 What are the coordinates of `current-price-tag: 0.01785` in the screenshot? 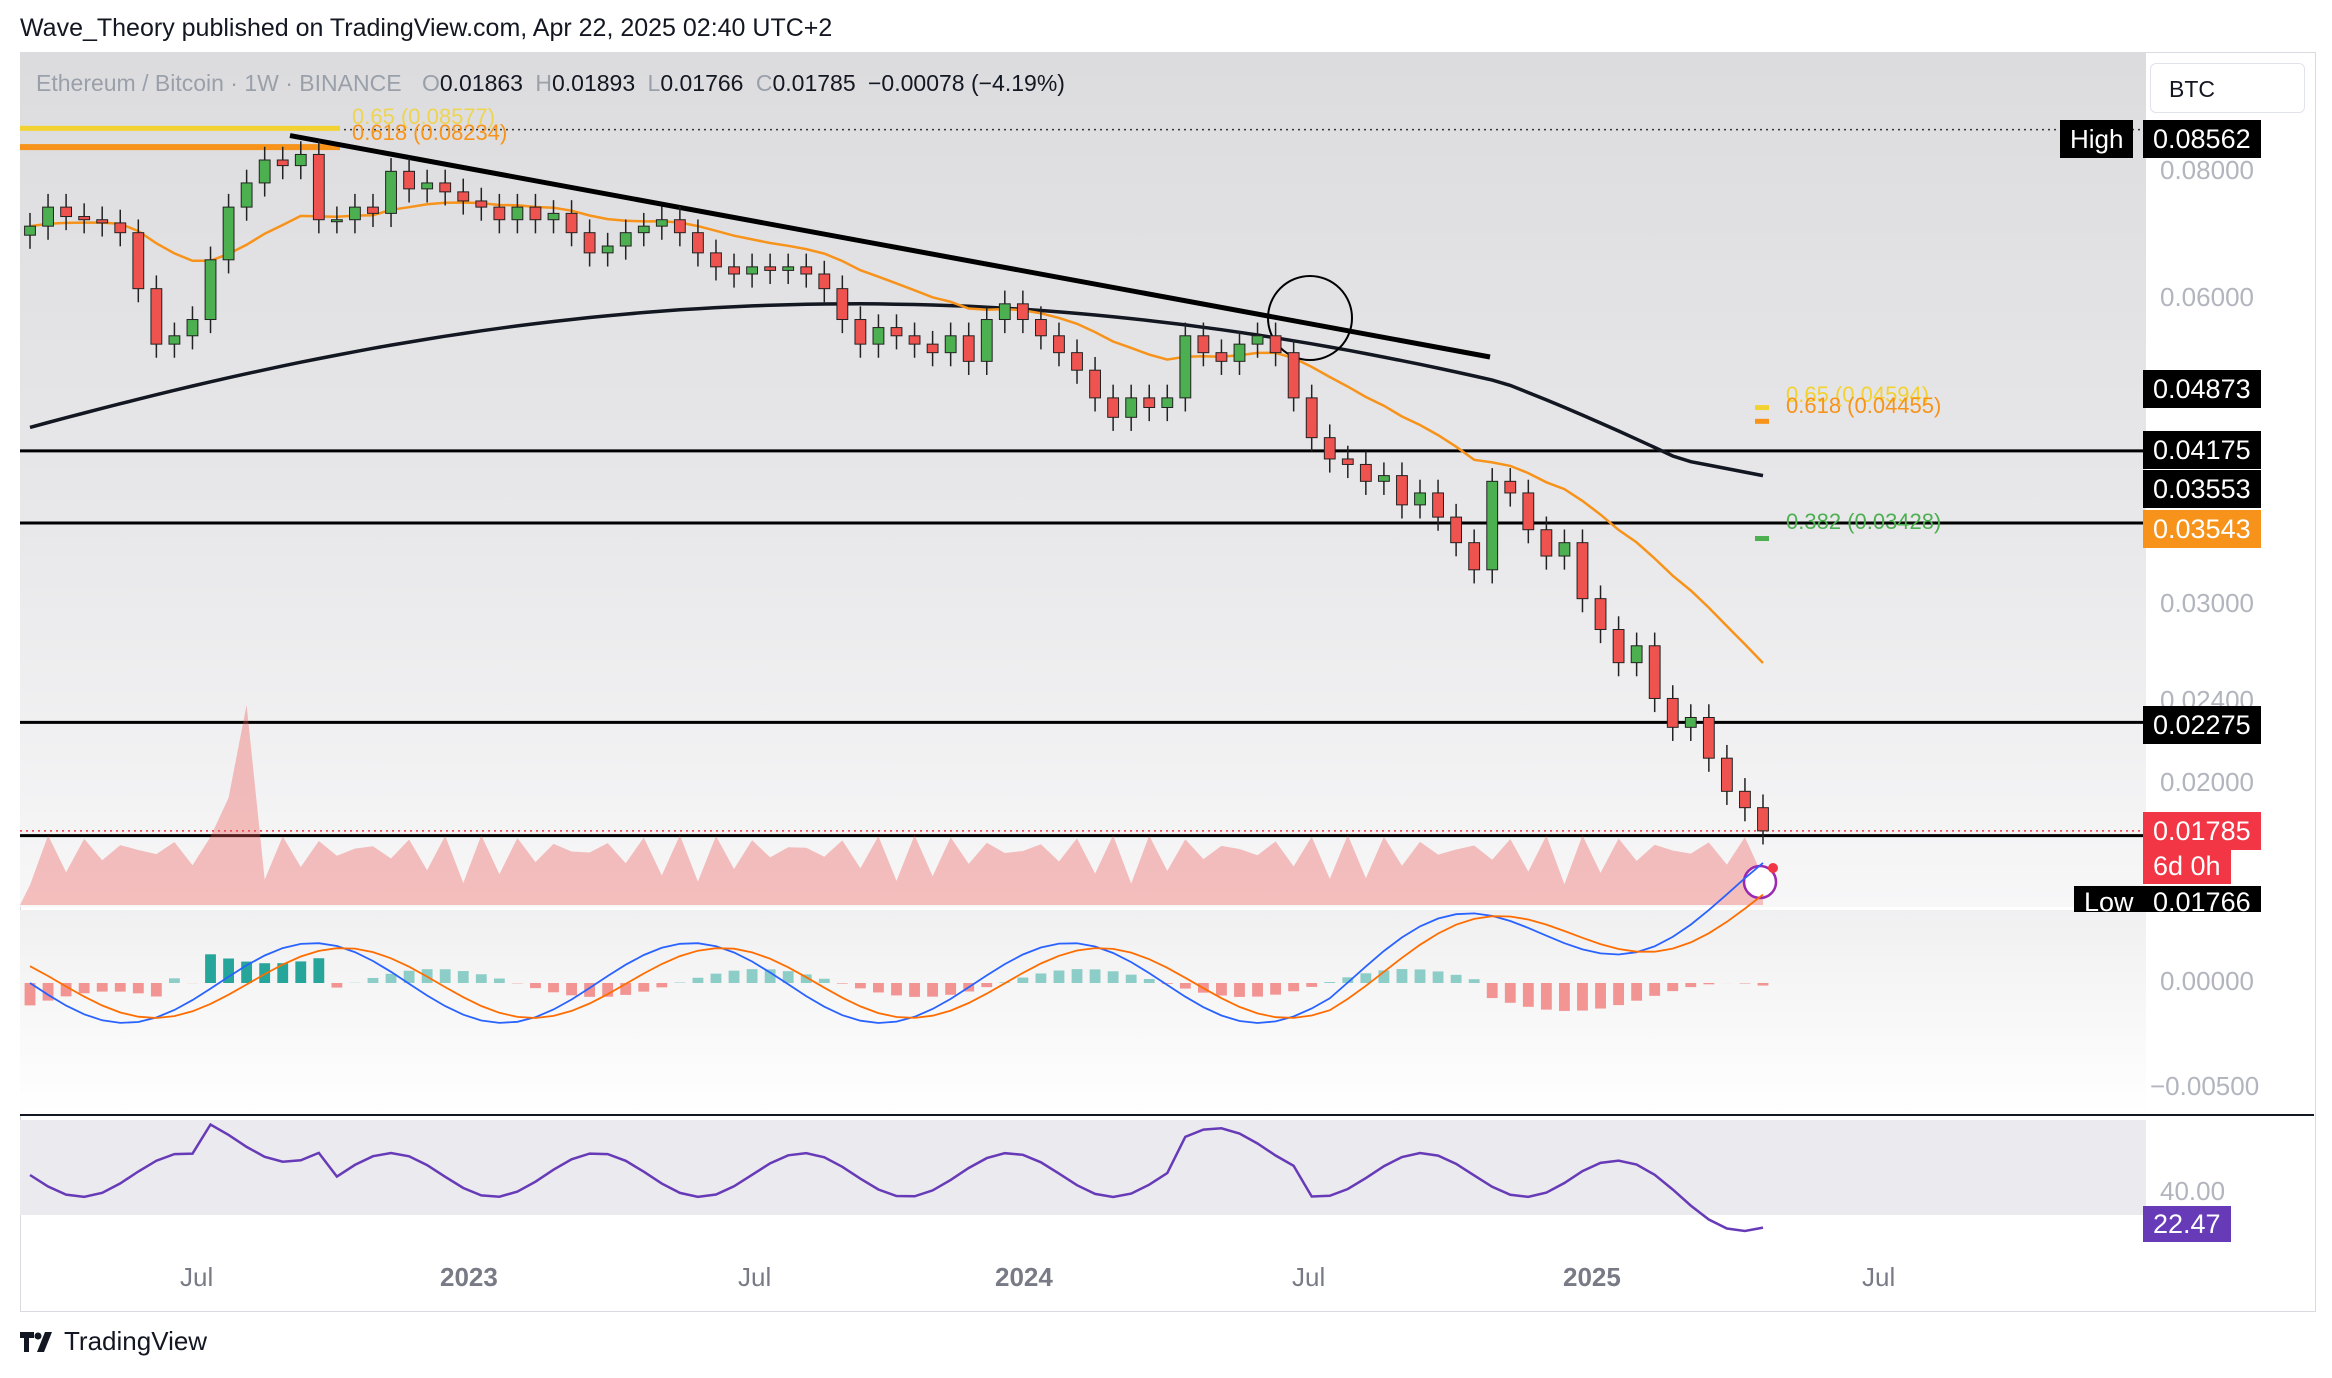 It's located at (2202, 831).